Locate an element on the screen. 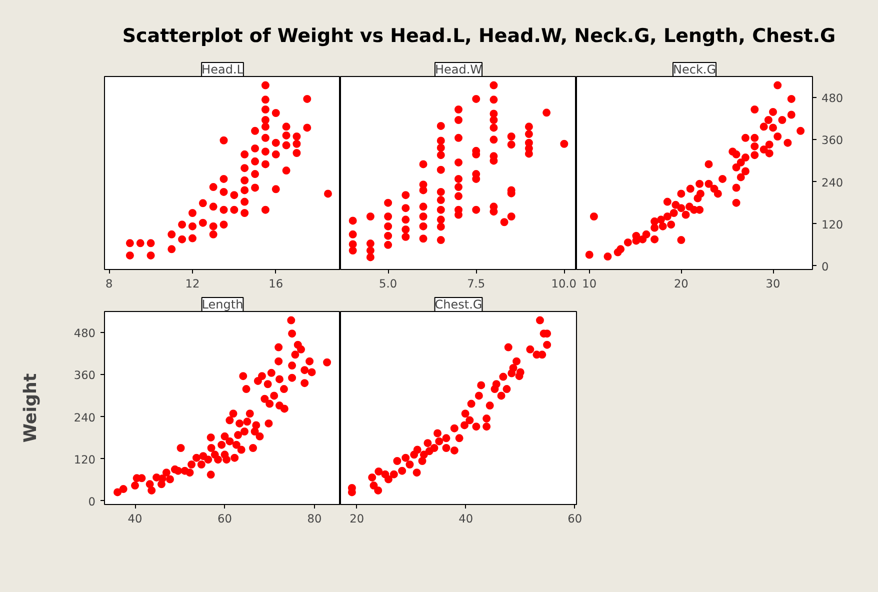 The image size is (878, 592). x-tick-label: 8 is located at coordinates (109, 283).